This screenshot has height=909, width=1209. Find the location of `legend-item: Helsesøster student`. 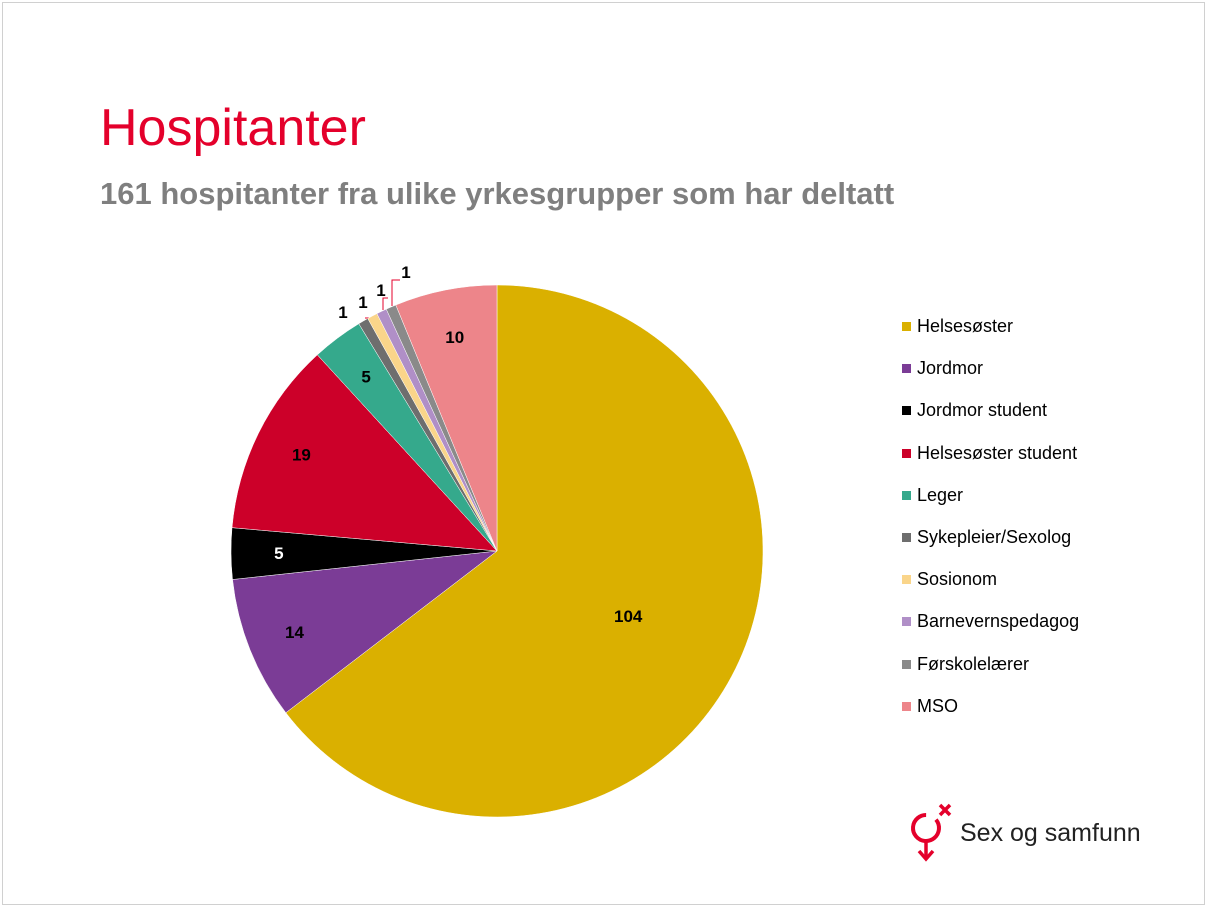

legend-item: Helsesøster student is located at coordinates (990, 464).